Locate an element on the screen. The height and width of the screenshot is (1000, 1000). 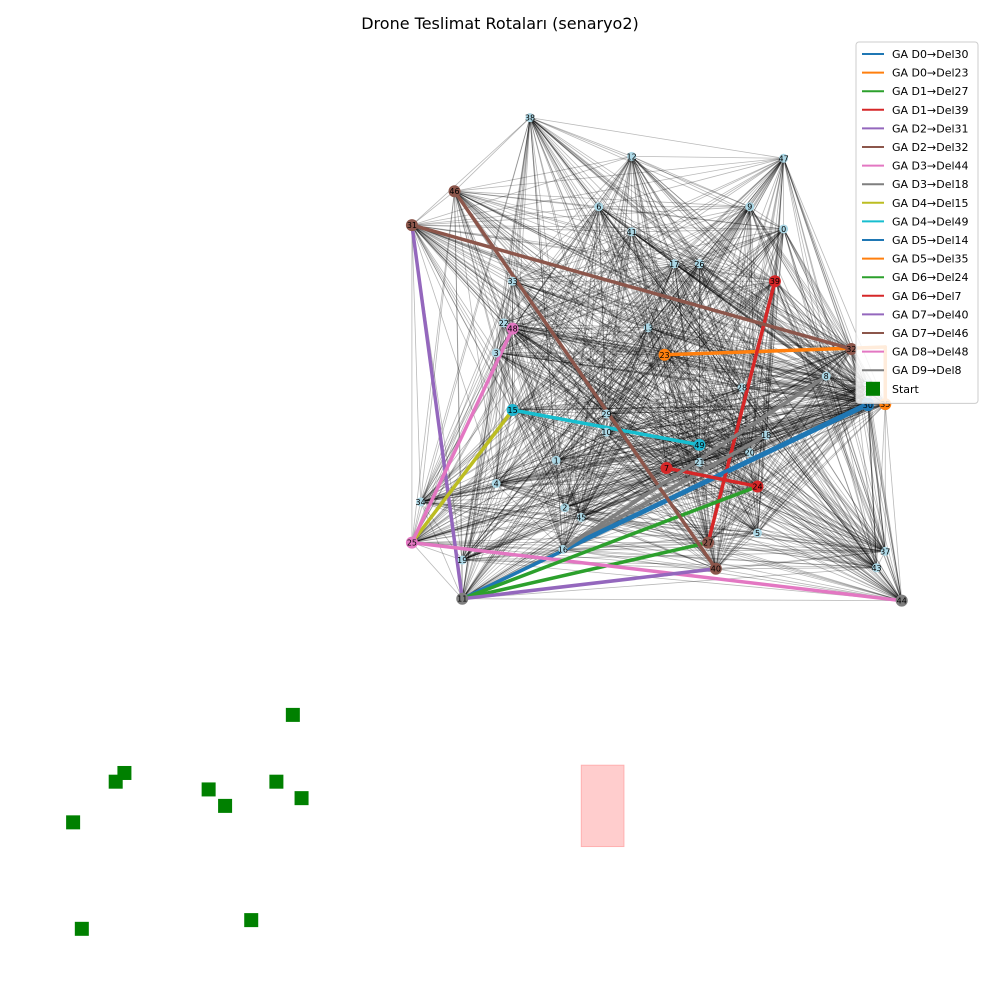
legend-label: Start is located at coordinates (906, 389).